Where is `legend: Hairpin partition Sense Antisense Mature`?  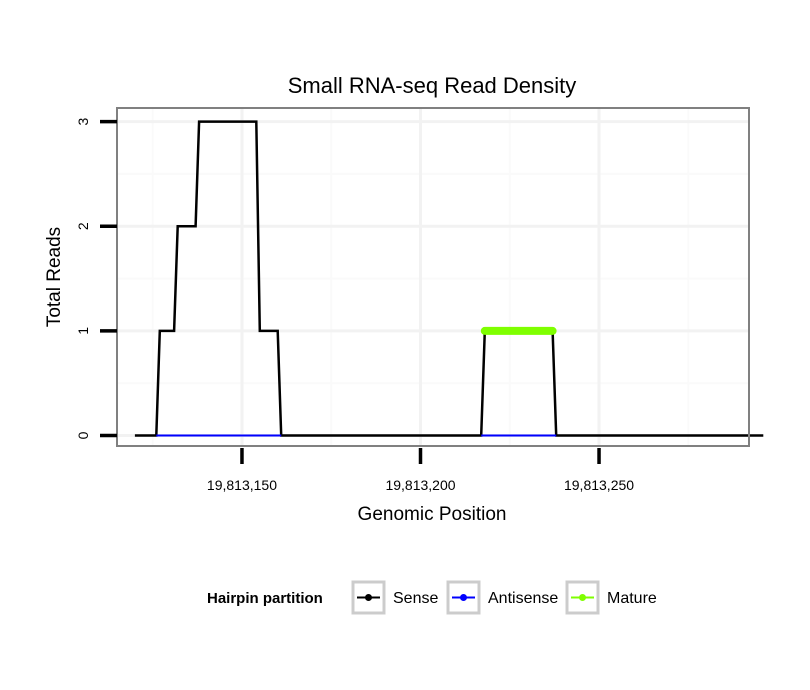
legend: Hairpin partition Sense Antisense Mature is located at coordinates (432, 597).